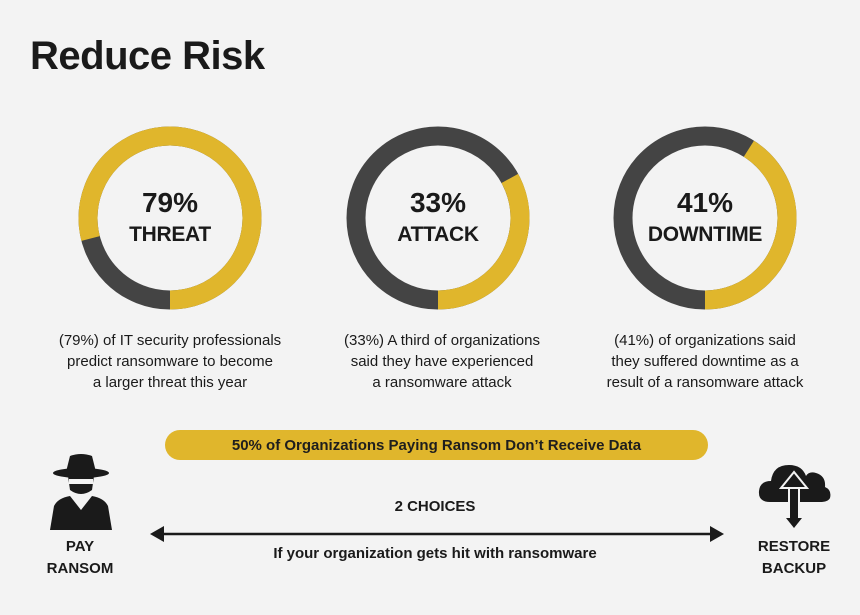 The width and height of the screenshot is (860, 615). Describe the element at coordinates (80, 546) in the screenshot. I see `pay-ransom-line: PAY` at that location.